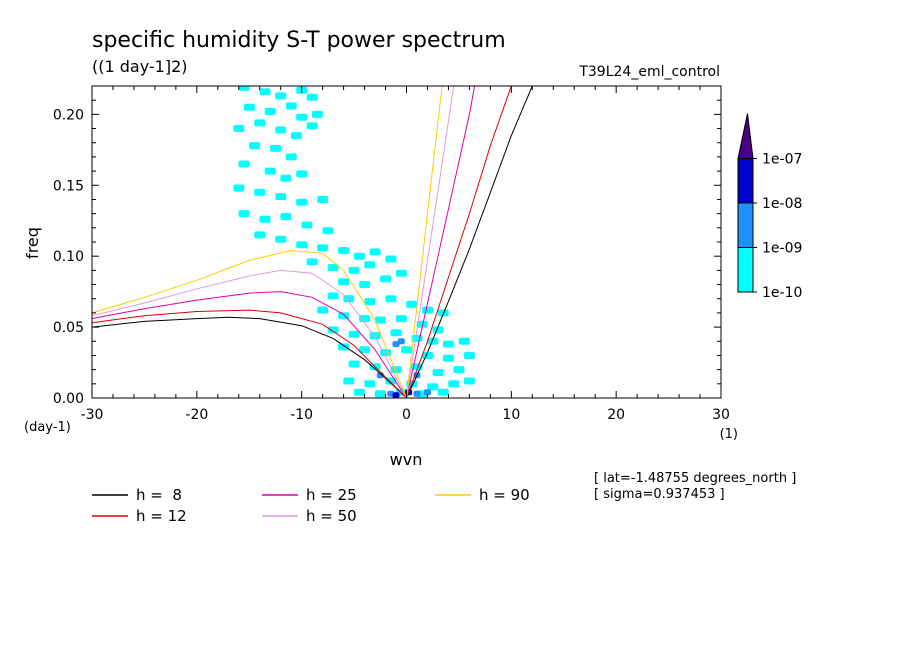 This screenshot has width=904, height=654. What do you see at coordinates (47, 427) in the screenshot?
I see `y-unit-label: (day-1)` at bounding box center [47, 427].